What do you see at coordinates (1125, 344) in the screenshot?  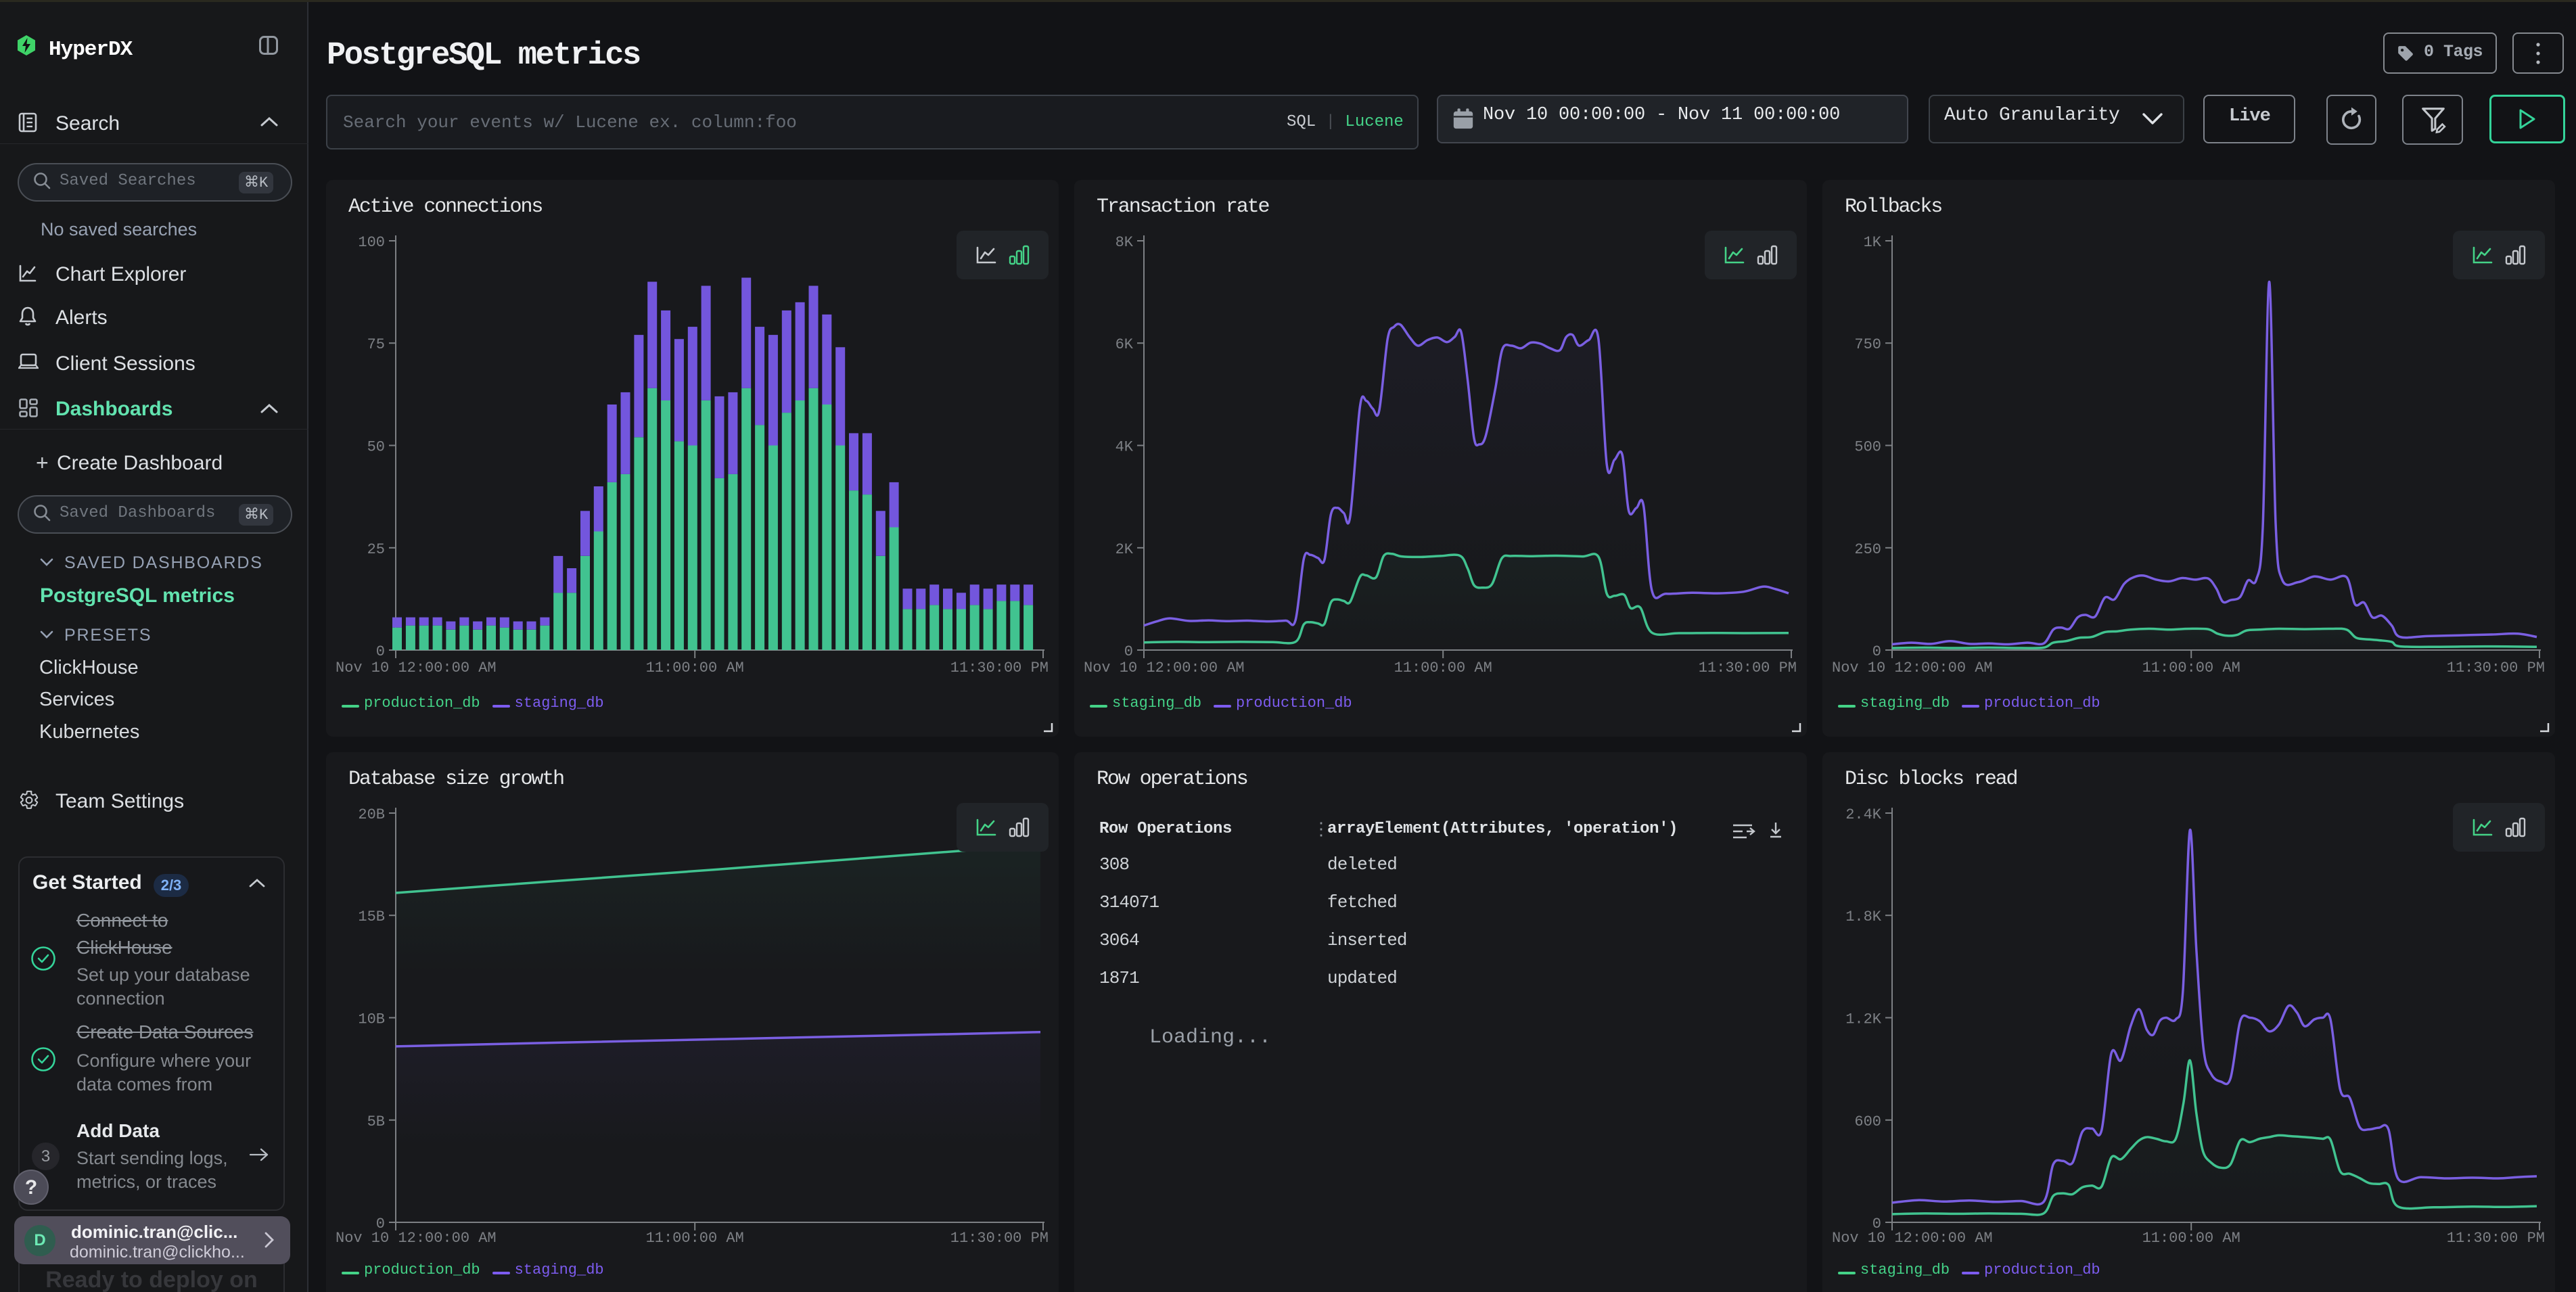 I see `svg-text: 6K` at bounding box center [1125, 344].